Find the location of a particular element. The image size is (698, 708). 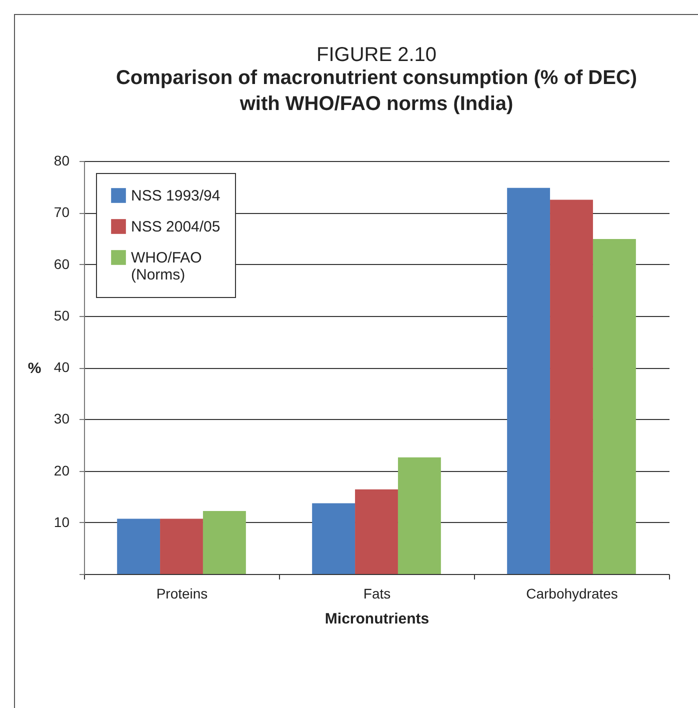

y-tick-label: 10 is located at coordinates (62, 522).